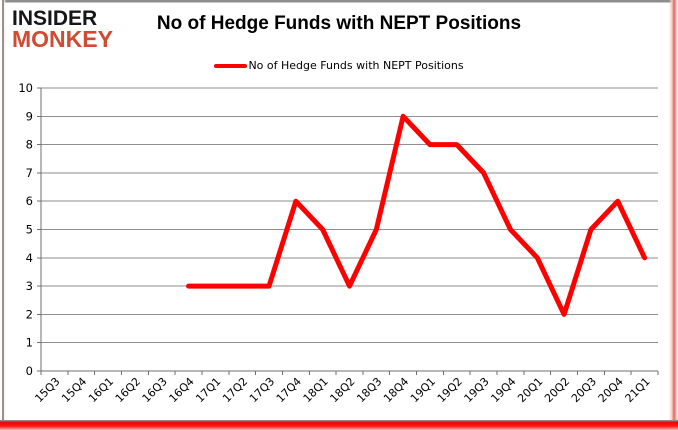  Describe the element at coordinates (29, 201) in the screenshot. I see `y-tick-label: 6` at that location.